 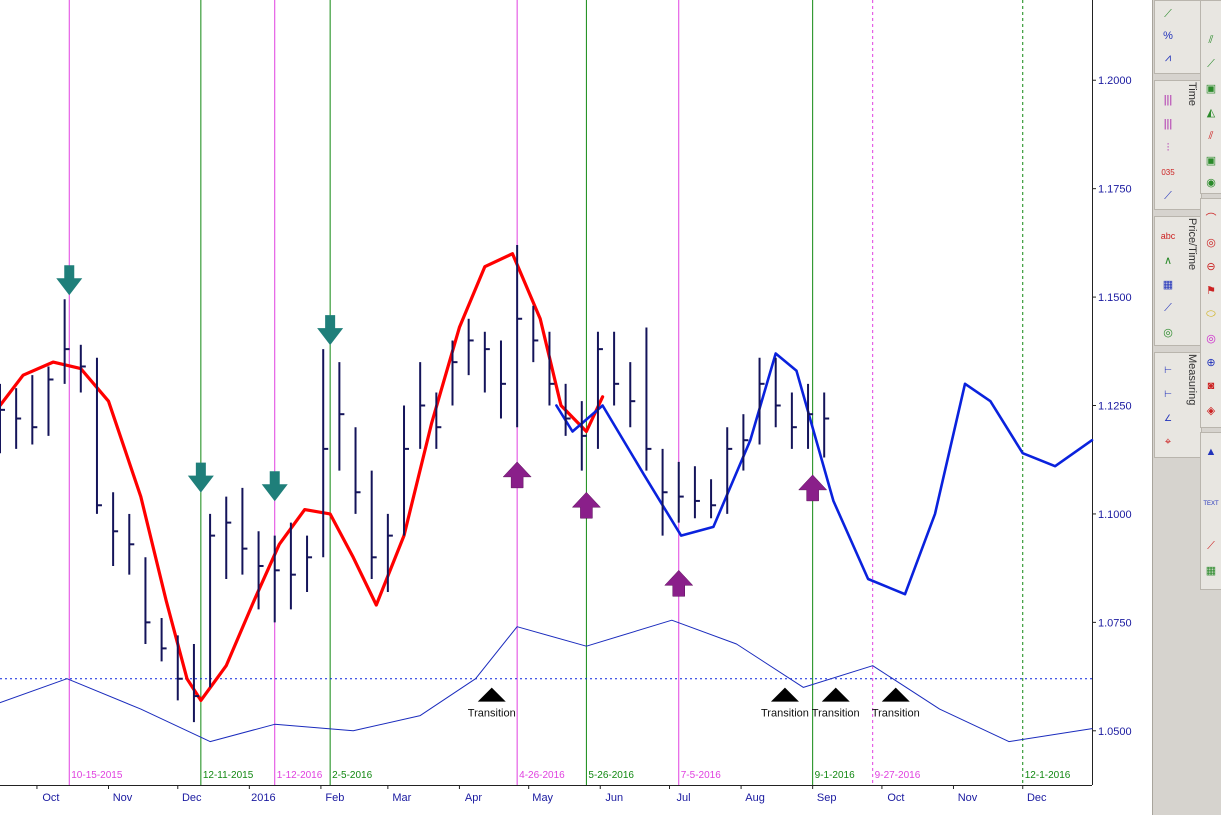 What do you see at coordinates (1168, 307) in the screenshot?
I see `fan-icon: ⟋` at bounding box center [1168, 307].